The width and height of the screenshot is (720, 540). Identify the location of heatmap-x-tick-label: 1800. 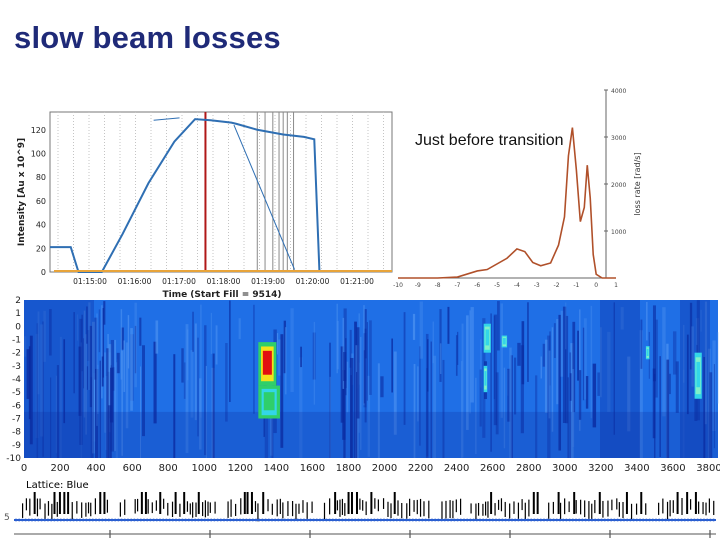
(348, 468).